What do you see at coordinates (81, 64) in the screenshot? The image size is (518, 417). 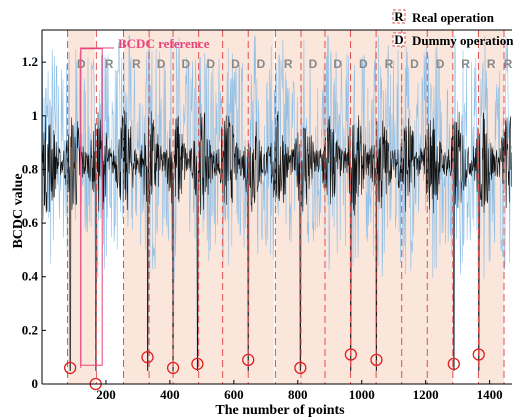 I see `segment-label-0: D` at bounding box center [81, 64].